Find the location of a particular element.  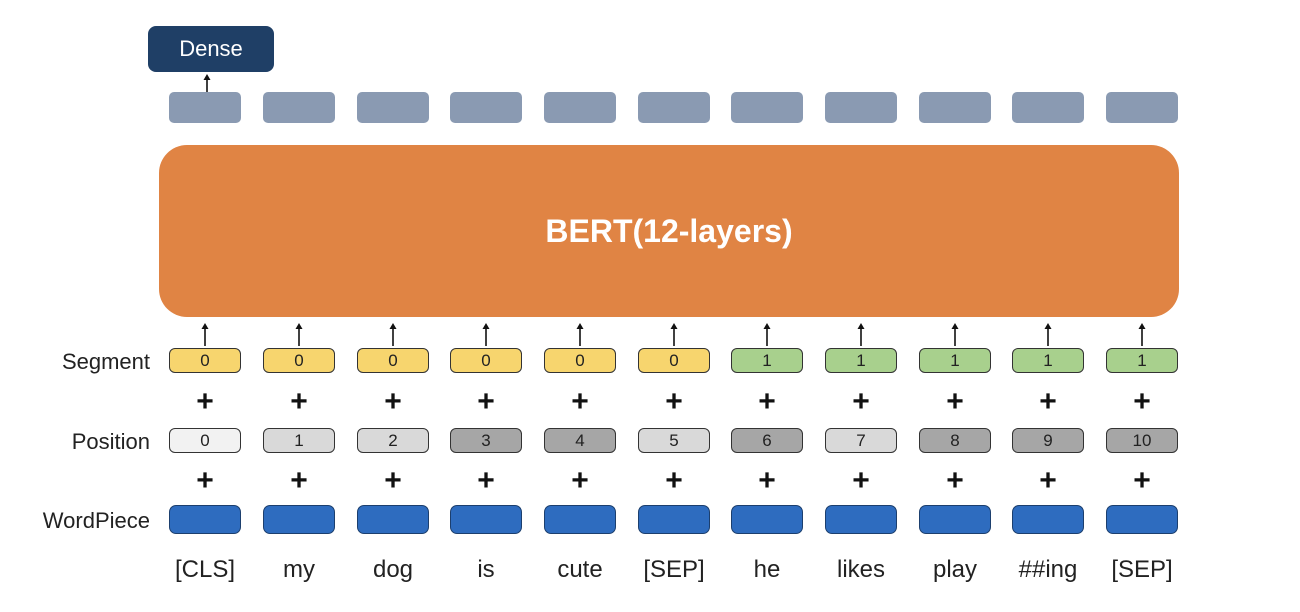

position-embedding: 2 is located at coordinates (393, 440).